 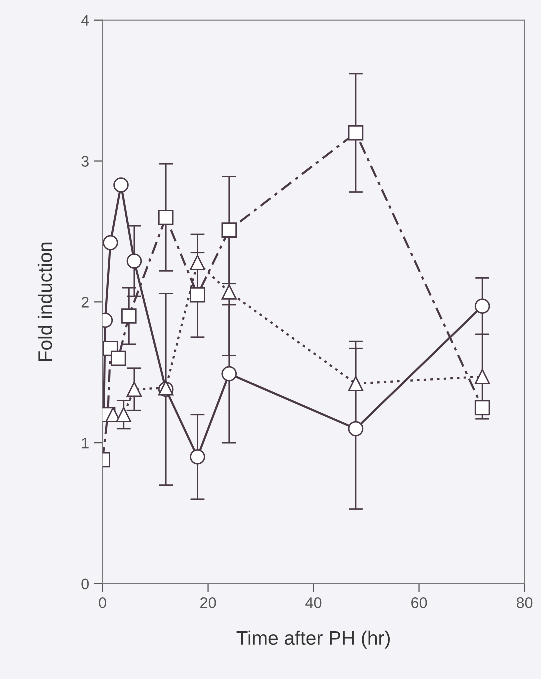 I want to click on x-axis-title: Time after PH (hr), so click(x=313, y=639).